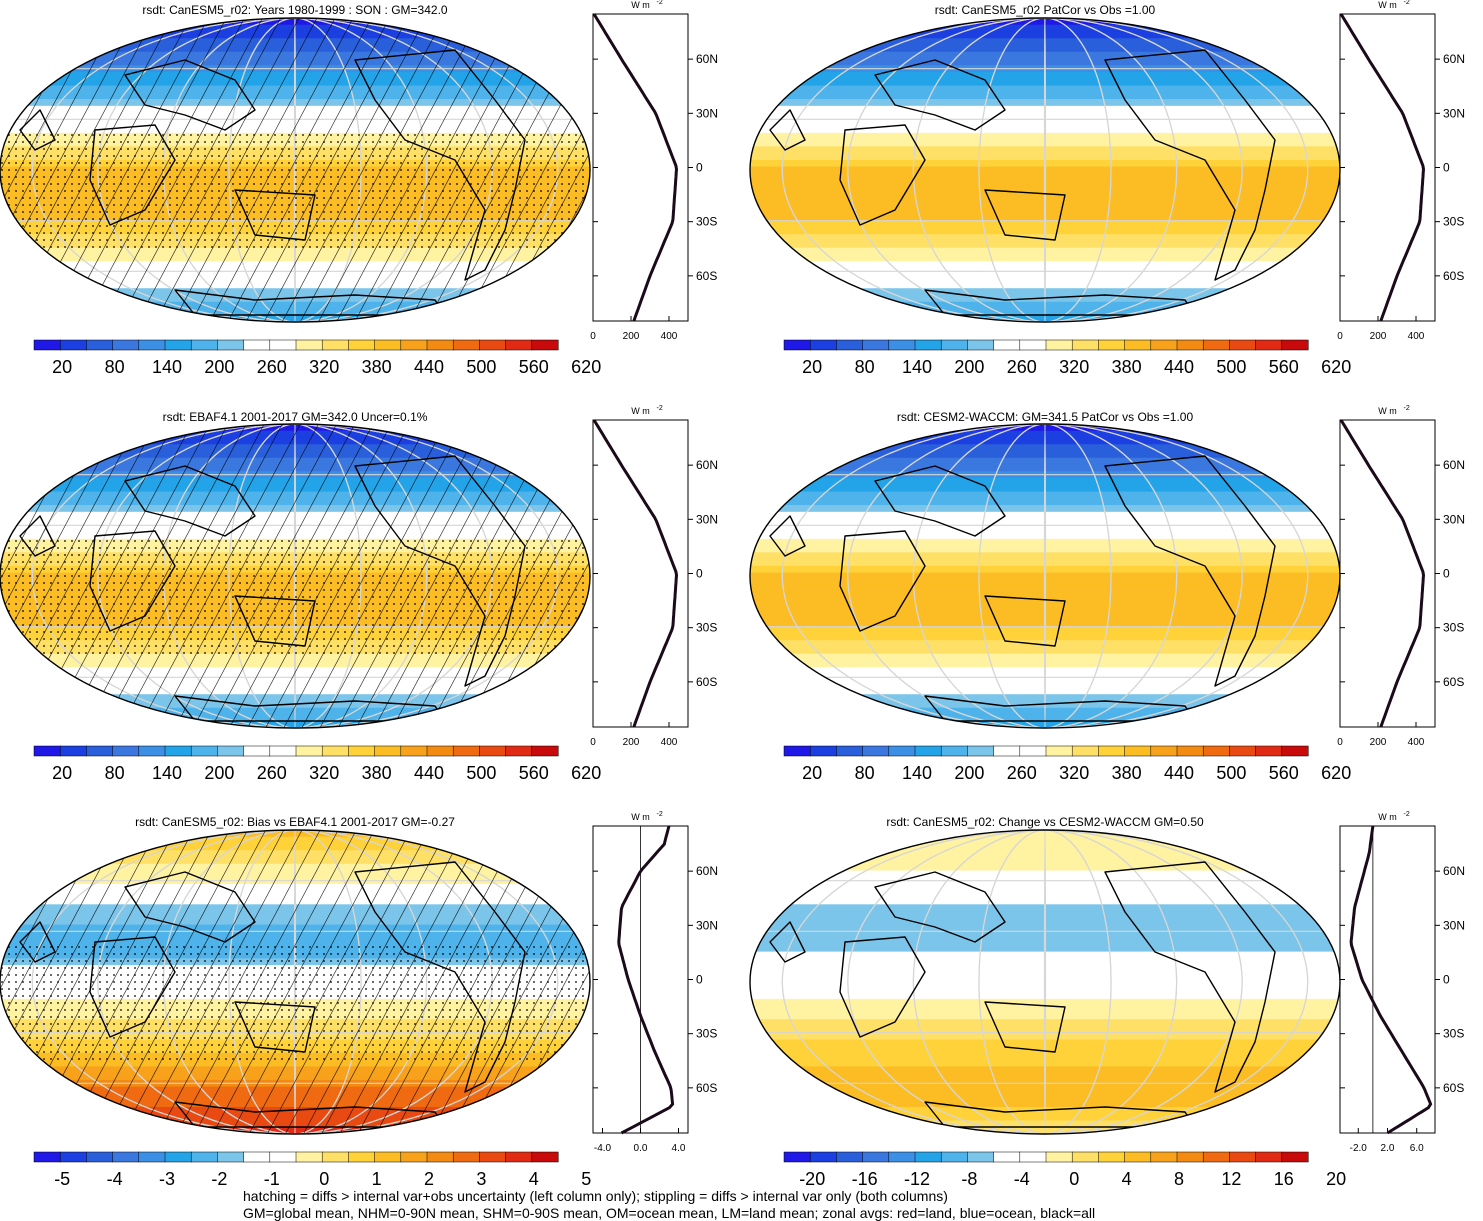 This screenshot has height=1221, width=1483. Describe the element at coordinates (481, 1179) in the screenshot. I see `colorbar-tick-label: 3` at that location.